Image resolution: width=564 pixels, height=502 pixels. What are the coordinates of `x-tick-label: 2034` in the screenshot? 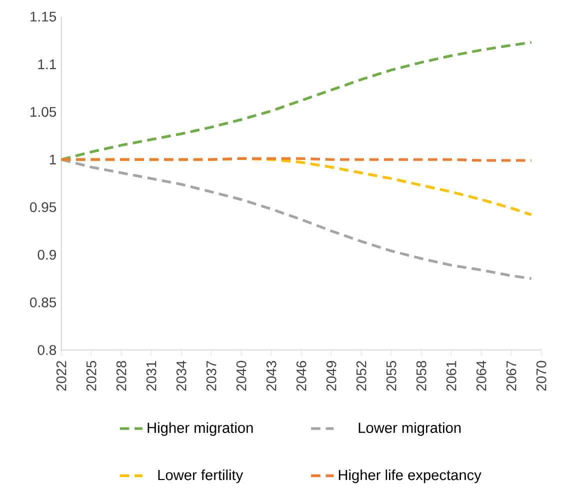 It's located at (181, 375).